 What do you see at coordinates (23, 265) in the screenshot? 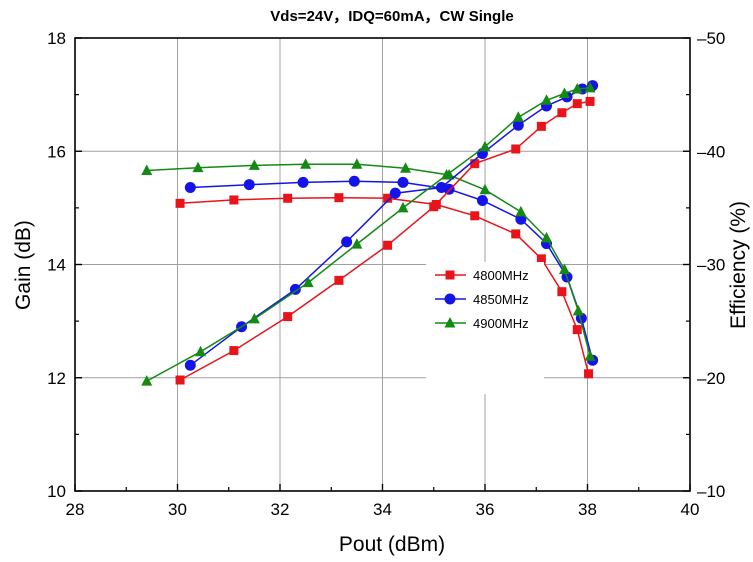
I see `y-axis-title: Gain (dB)` at bounding box center [23, 265].